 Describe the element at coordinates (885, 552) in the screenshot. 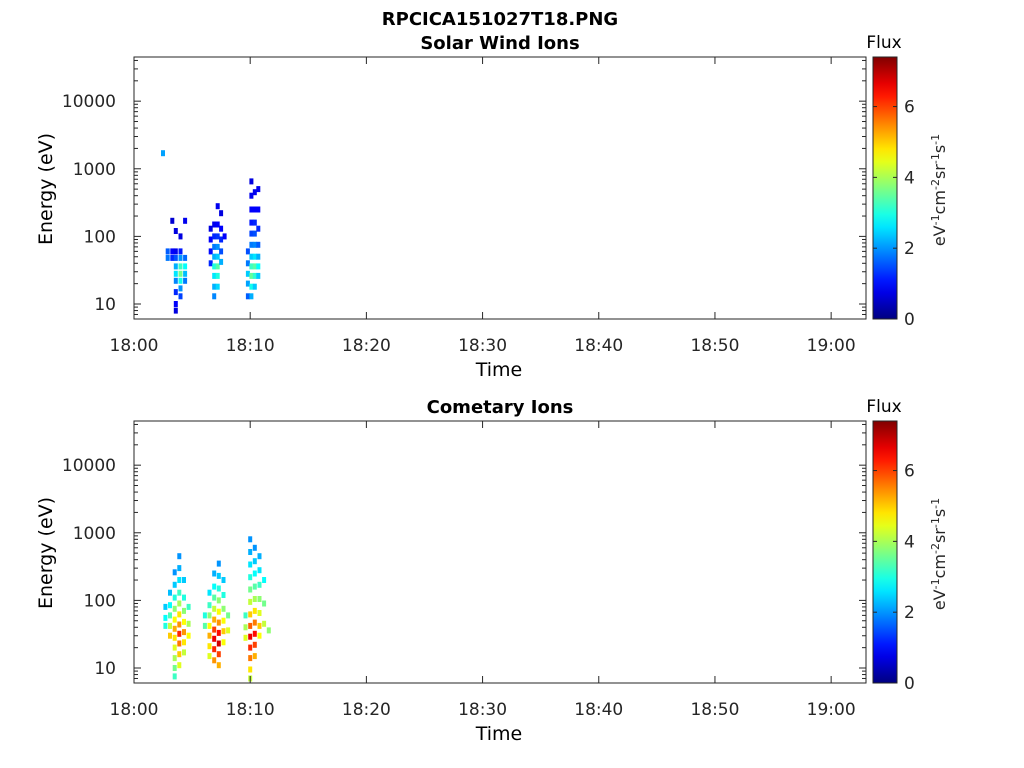

I see `cometary-colorbar-gradient` at that location.